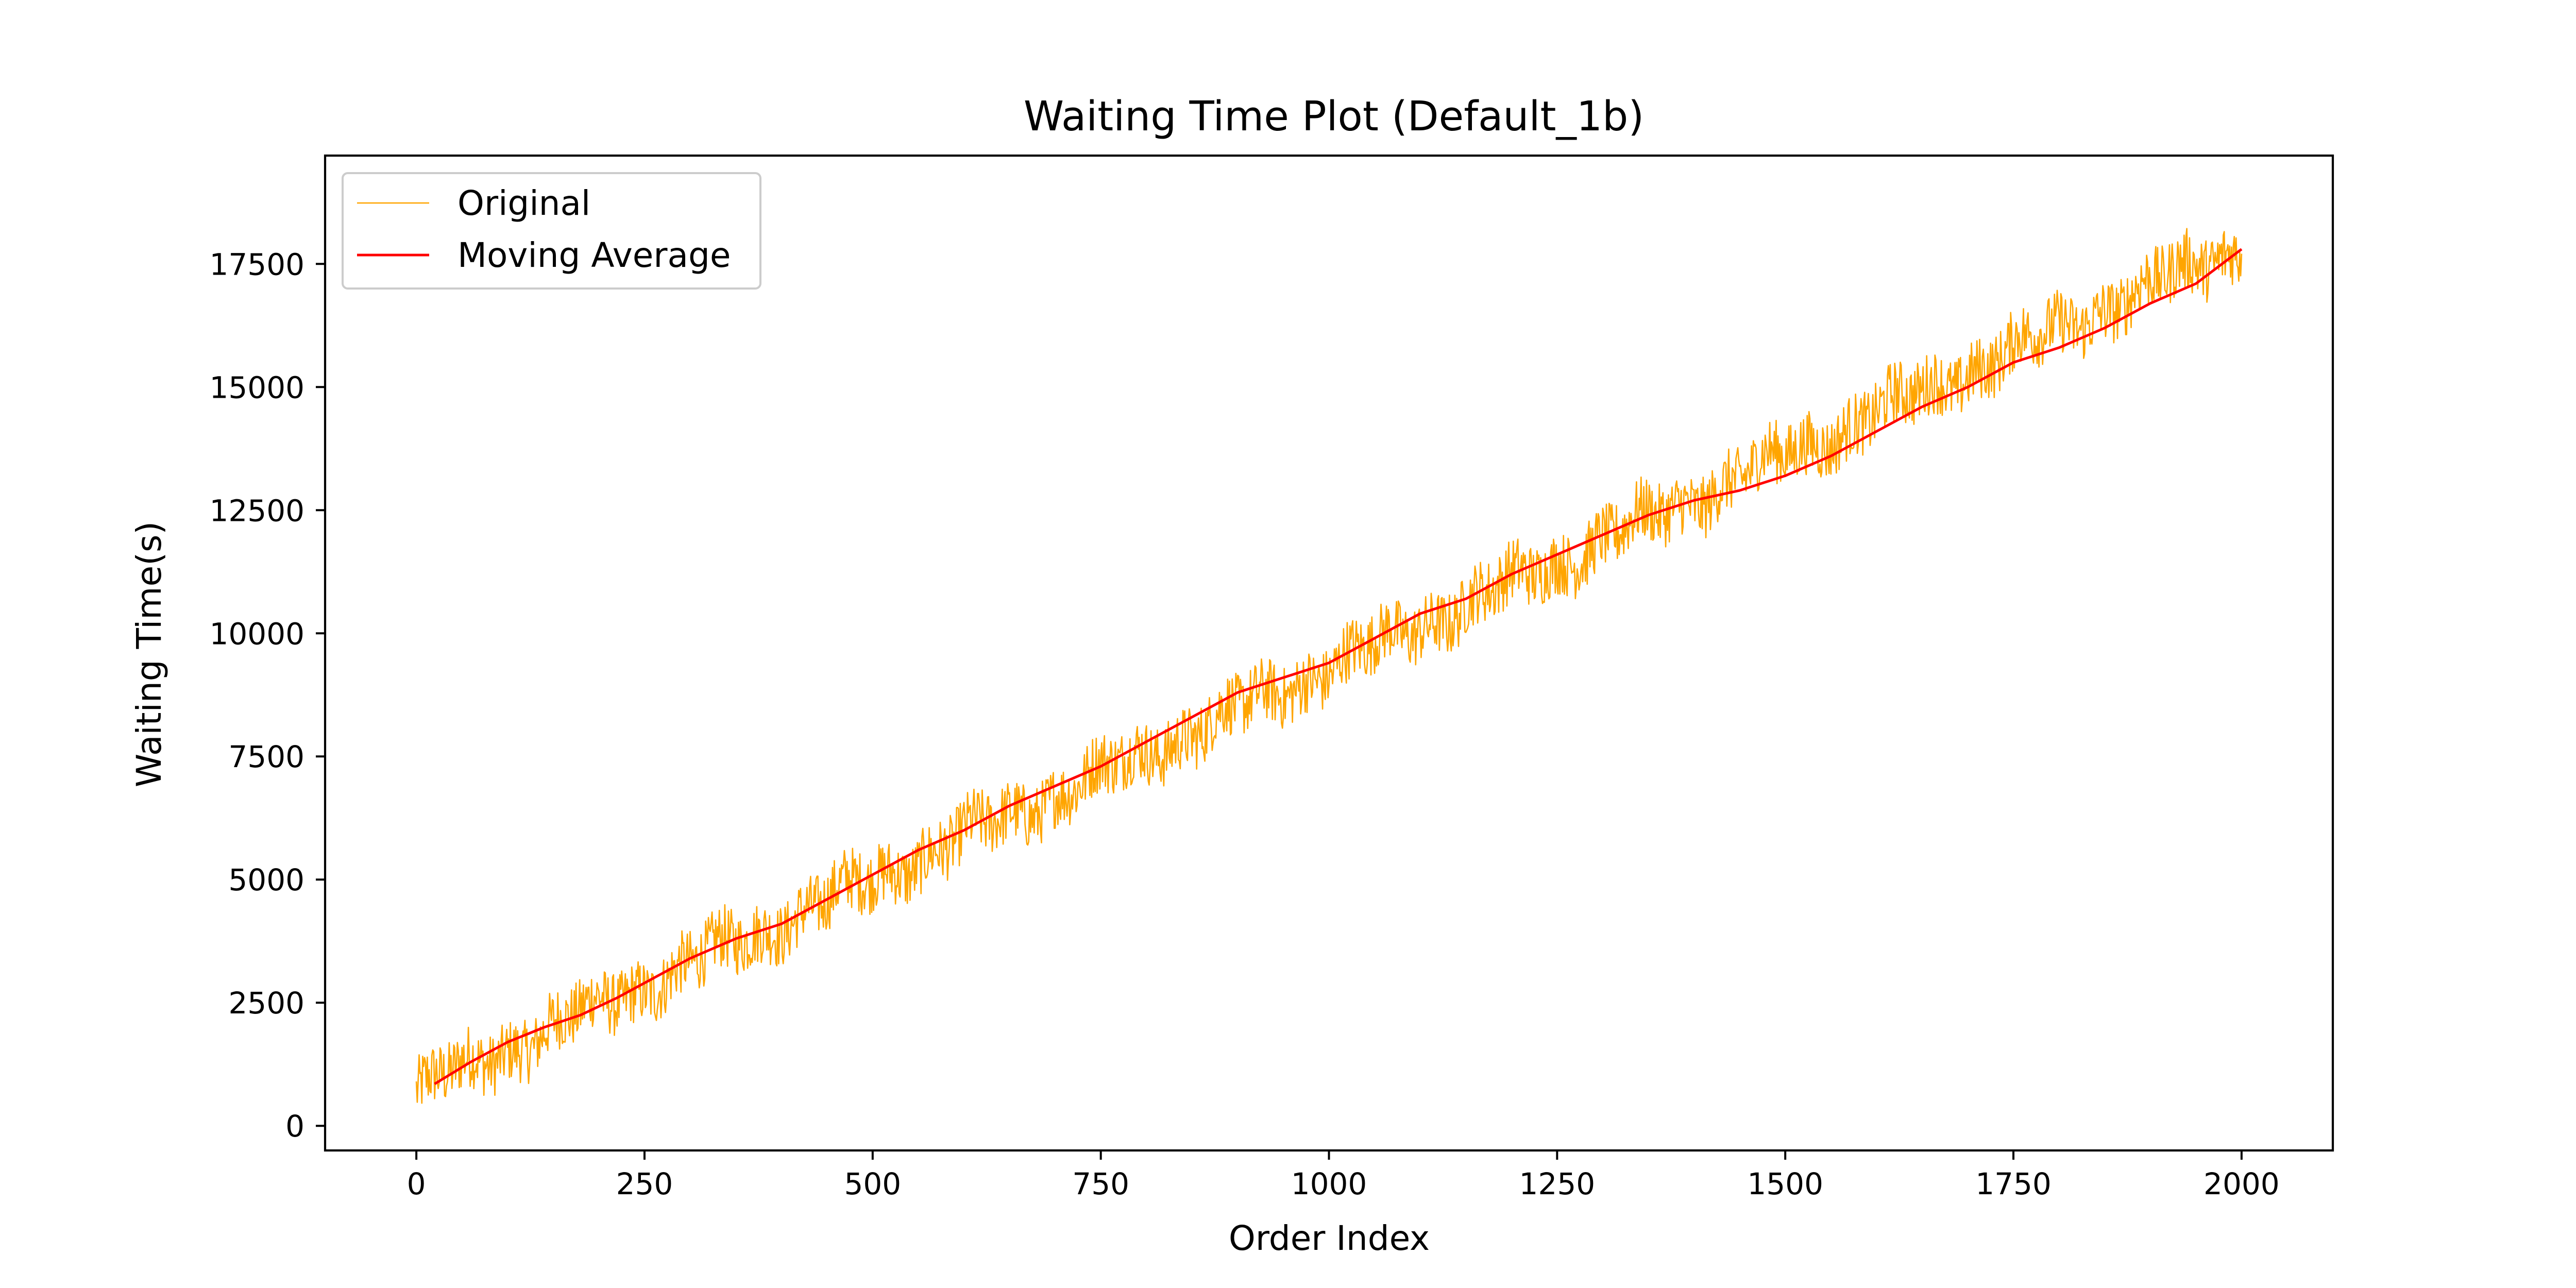 This screenshot has width=2576, height=1288. What do you see at coordinates (266, 879) in the screenshot?
I see `y-tick-label: 5000` at bounding box center [266, 879].